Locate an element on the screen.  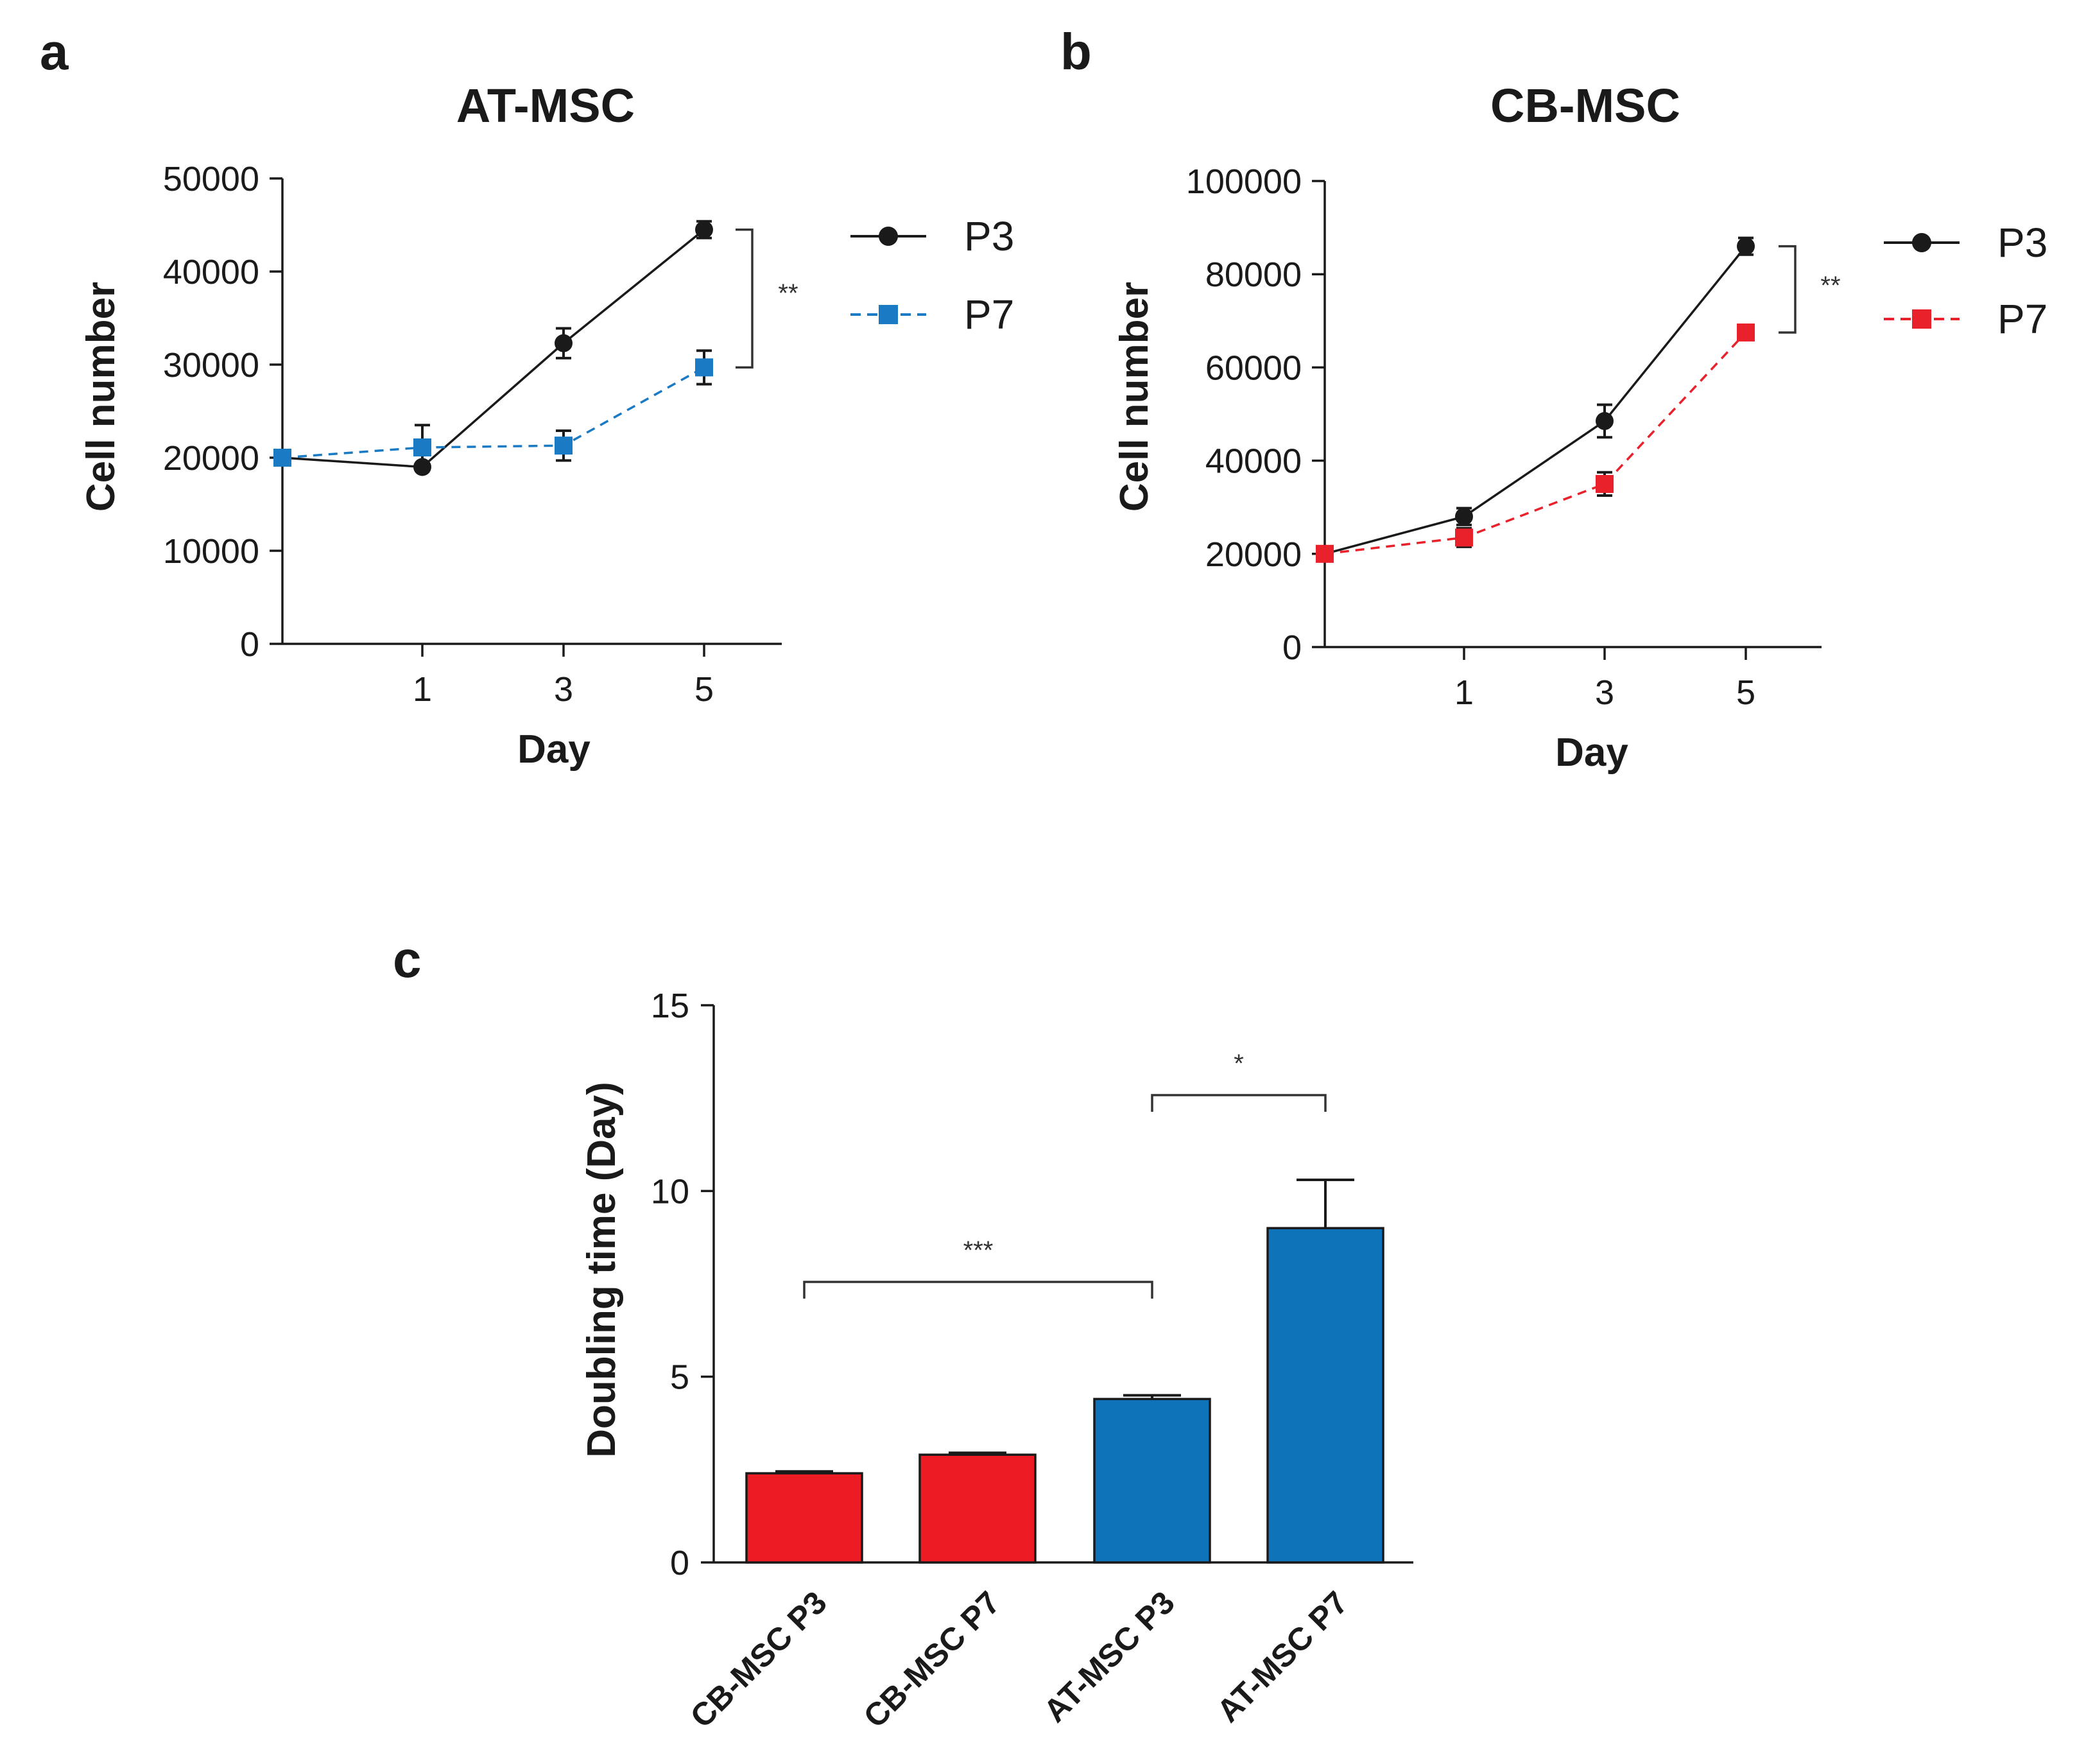
panel-b-xlabel: Day is located at coordinates (1591, 753).